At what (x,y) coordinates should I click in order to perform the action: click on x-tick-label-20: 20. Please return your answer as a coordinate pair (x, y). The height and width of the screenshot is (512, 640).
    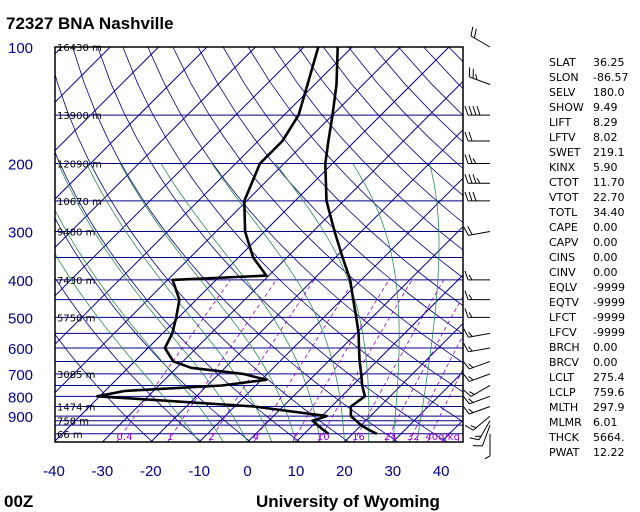
    Looking at the image, I should click on (344, 471).